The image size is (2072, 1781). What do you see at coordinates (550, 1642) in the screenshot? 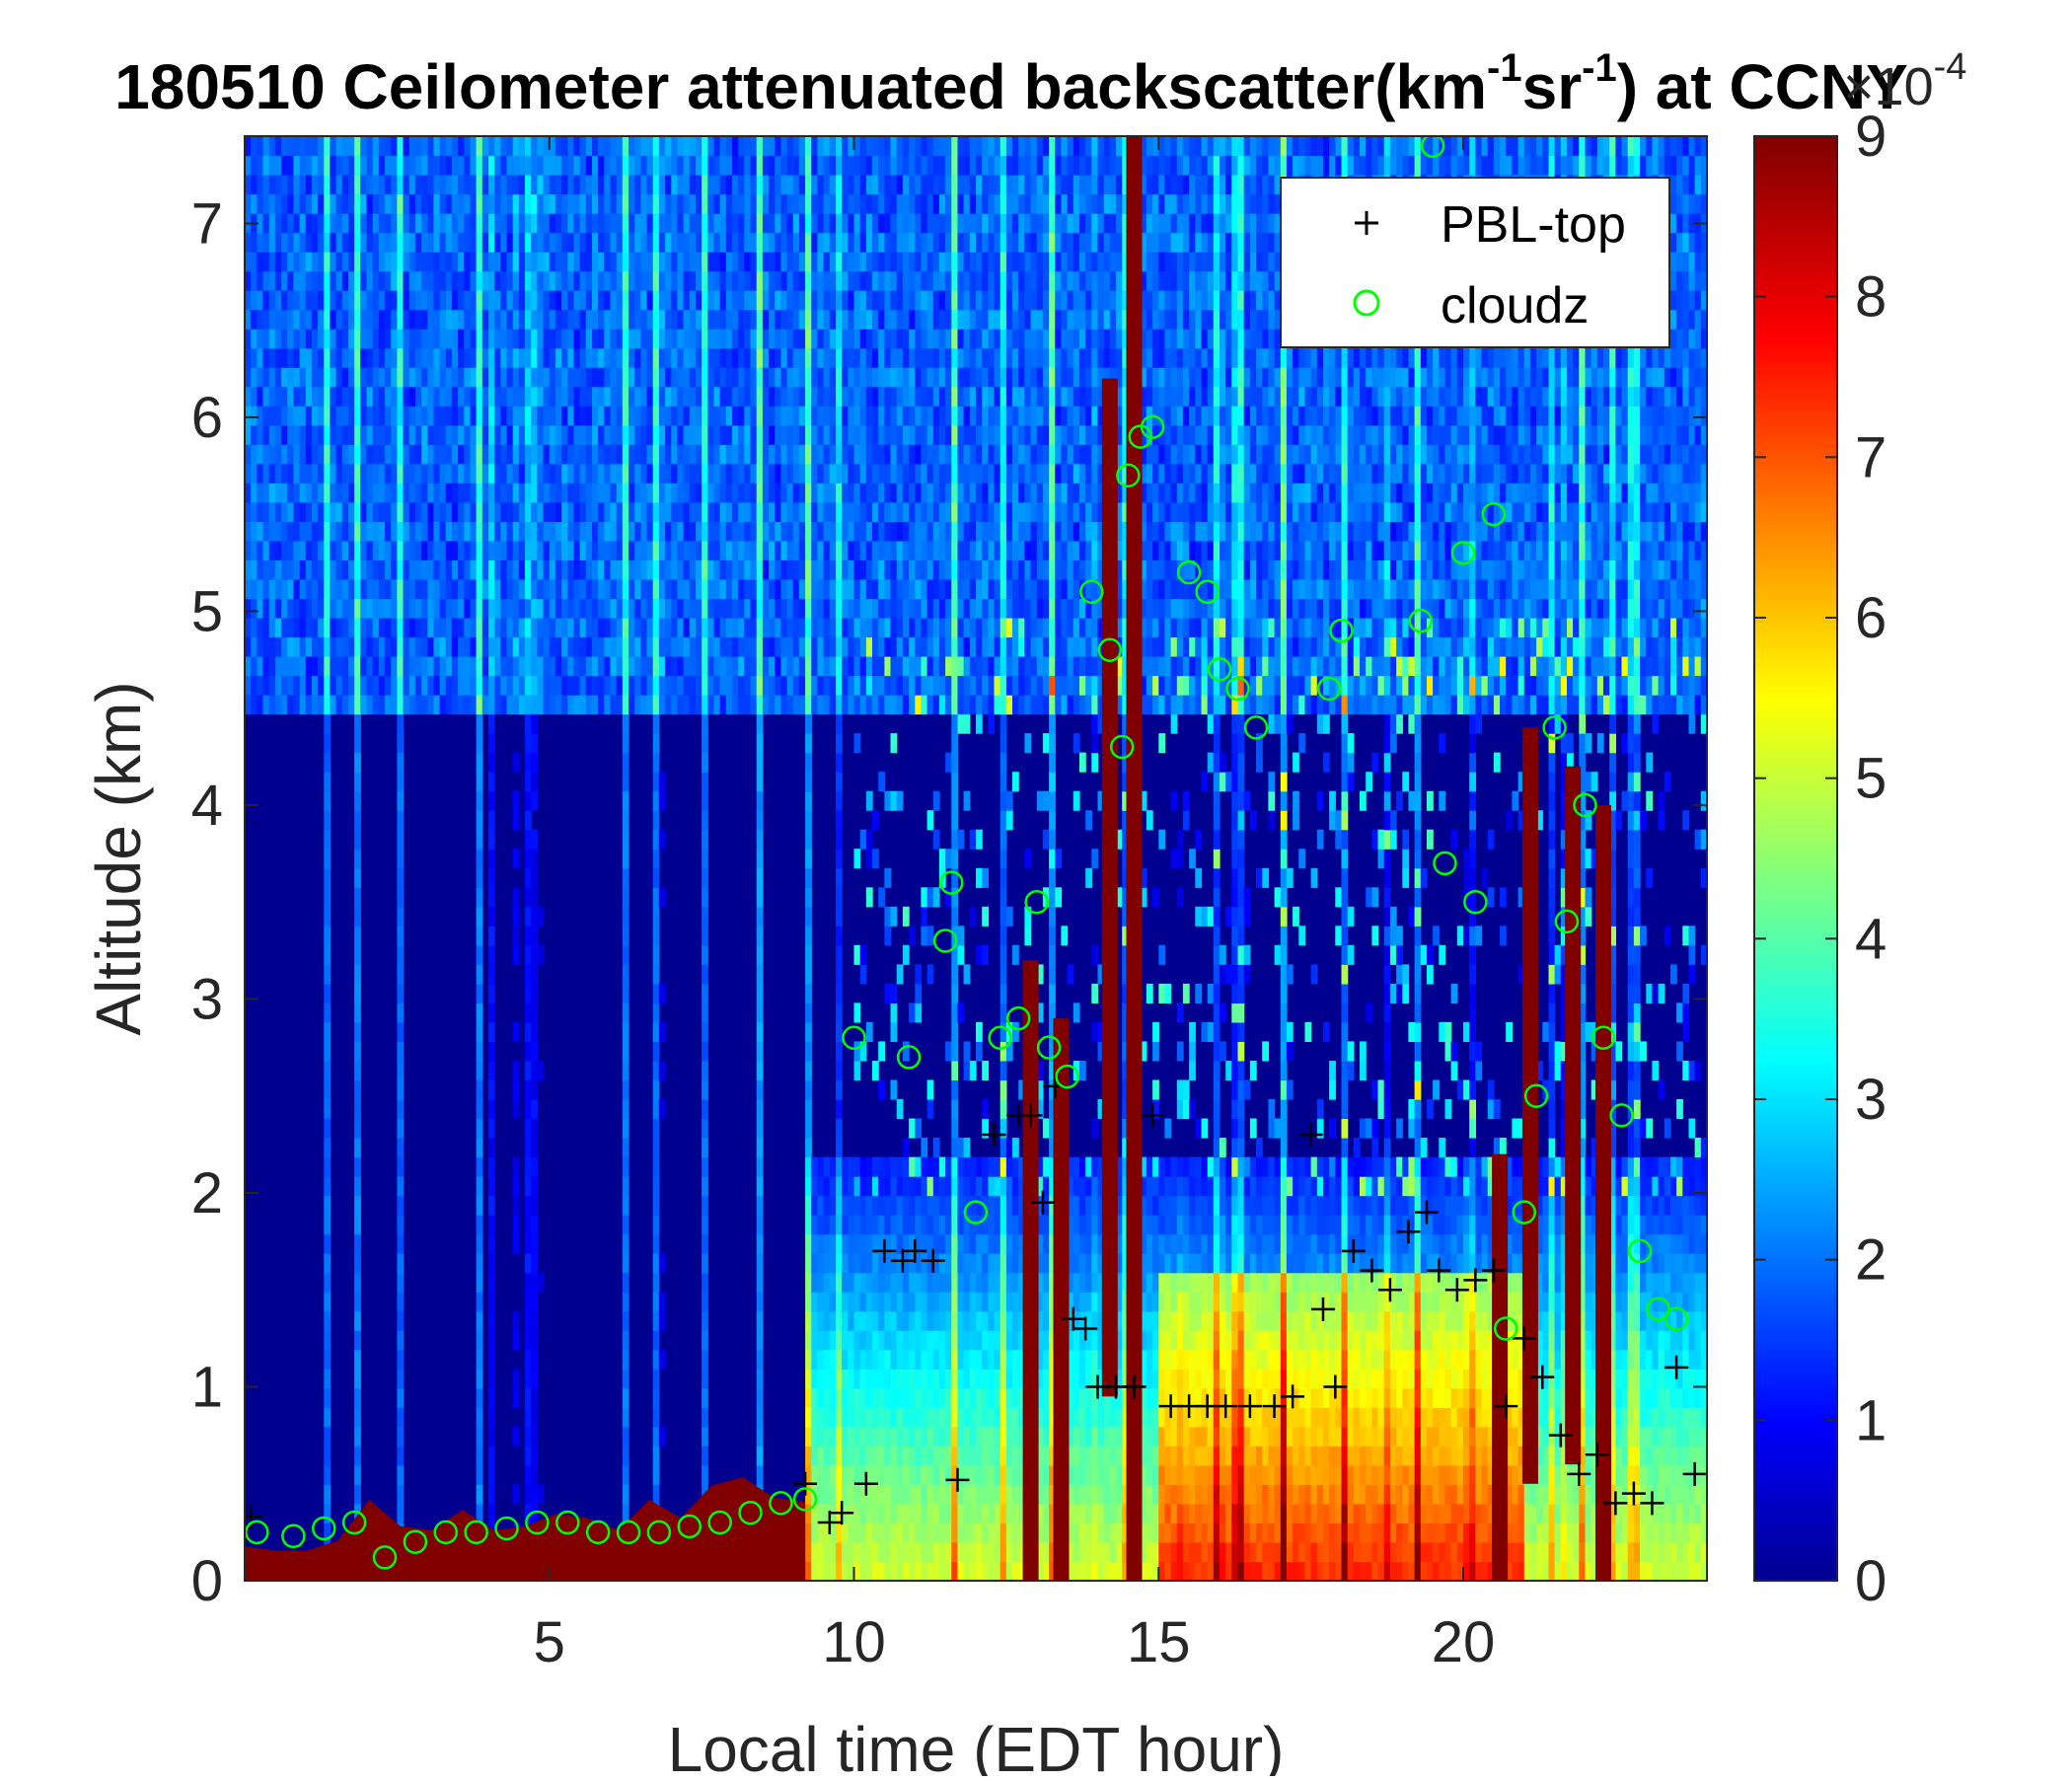
I see `x-tick-label: 5` at bounding box center [550, 1642].